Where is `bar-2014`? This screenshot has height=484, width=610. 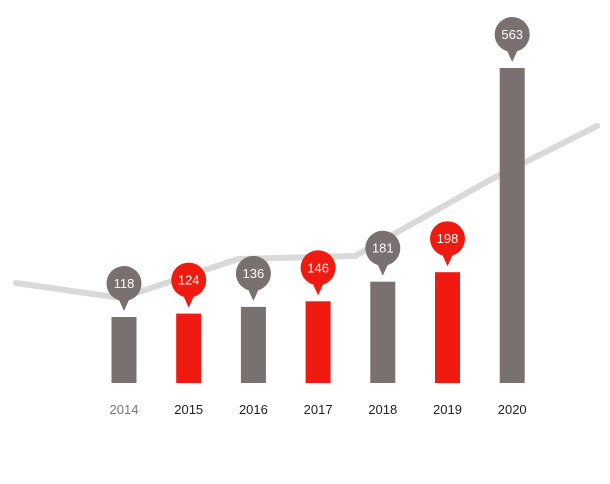
bar-2014 is located at coordinates (124, 350).